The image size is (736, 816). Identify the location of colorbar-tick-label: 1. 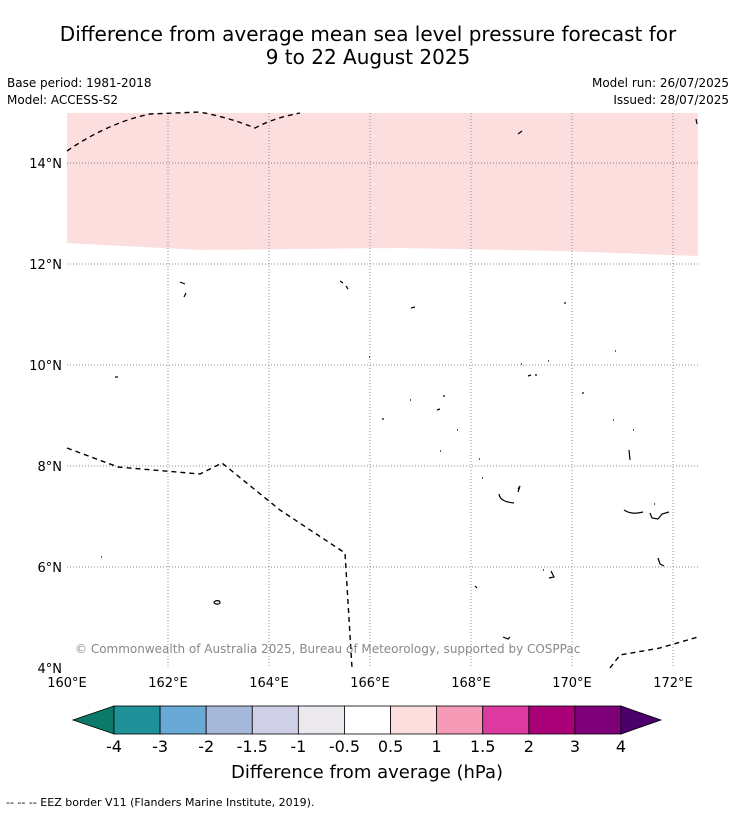
(437, 746).